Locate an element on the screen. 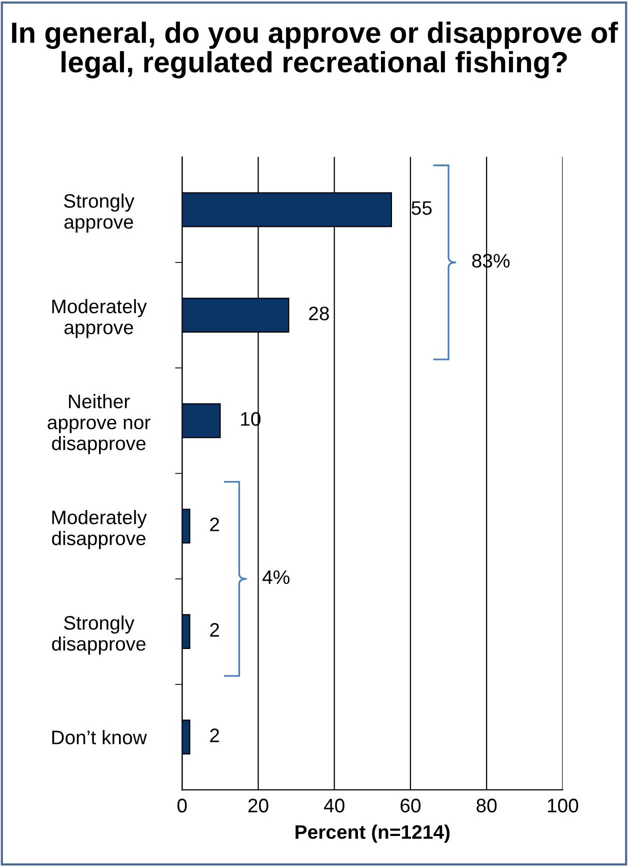 The image size is (628, 867). x-tick-label: 20 is located at coordinates (258, 805).